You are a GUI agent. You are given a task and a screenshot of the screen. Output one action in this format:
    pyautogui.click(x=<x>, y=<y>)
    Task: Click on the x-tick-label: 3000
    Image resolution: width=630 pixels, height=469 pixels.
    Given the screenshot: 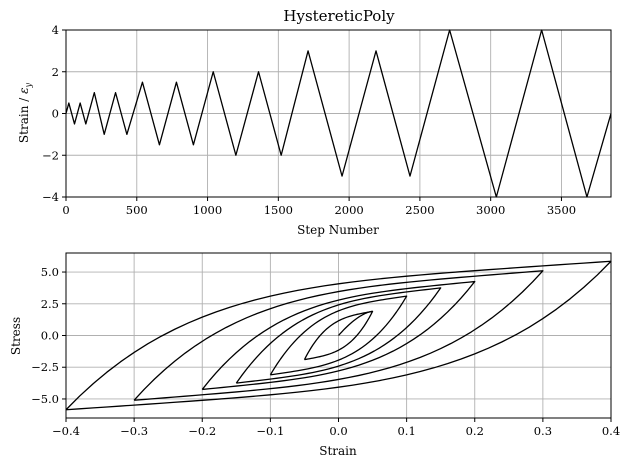 What is the action you would take?
    pyautogui.click(x=490, y=210)
    